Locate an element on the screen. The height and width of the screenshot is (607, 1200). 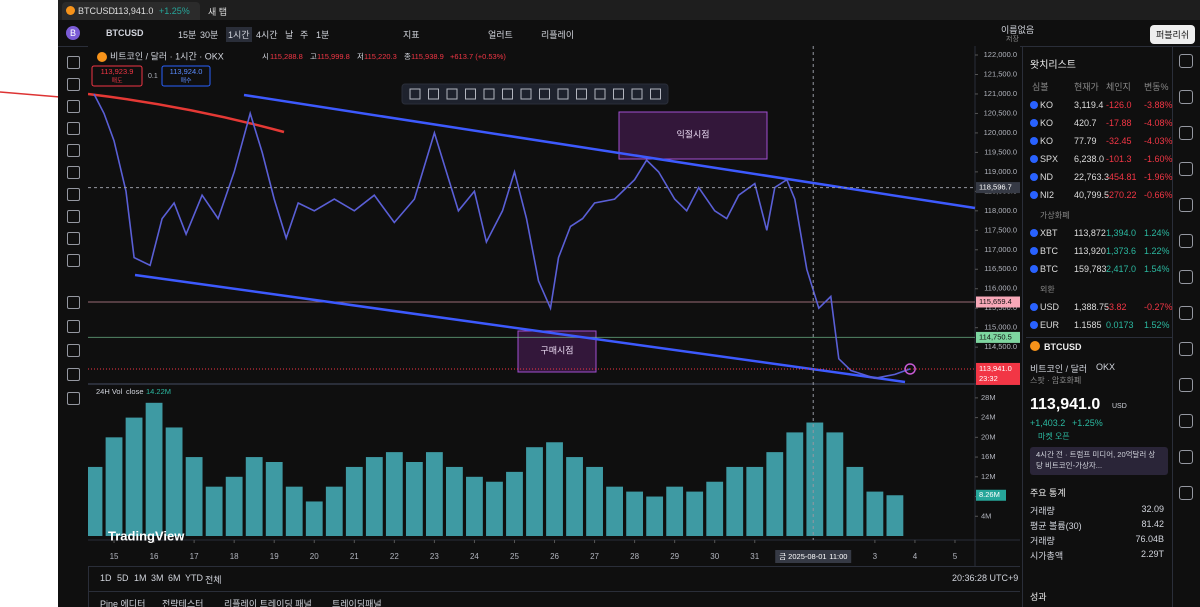
row-percent: 1.24% is located at coordinates (1157, 233).